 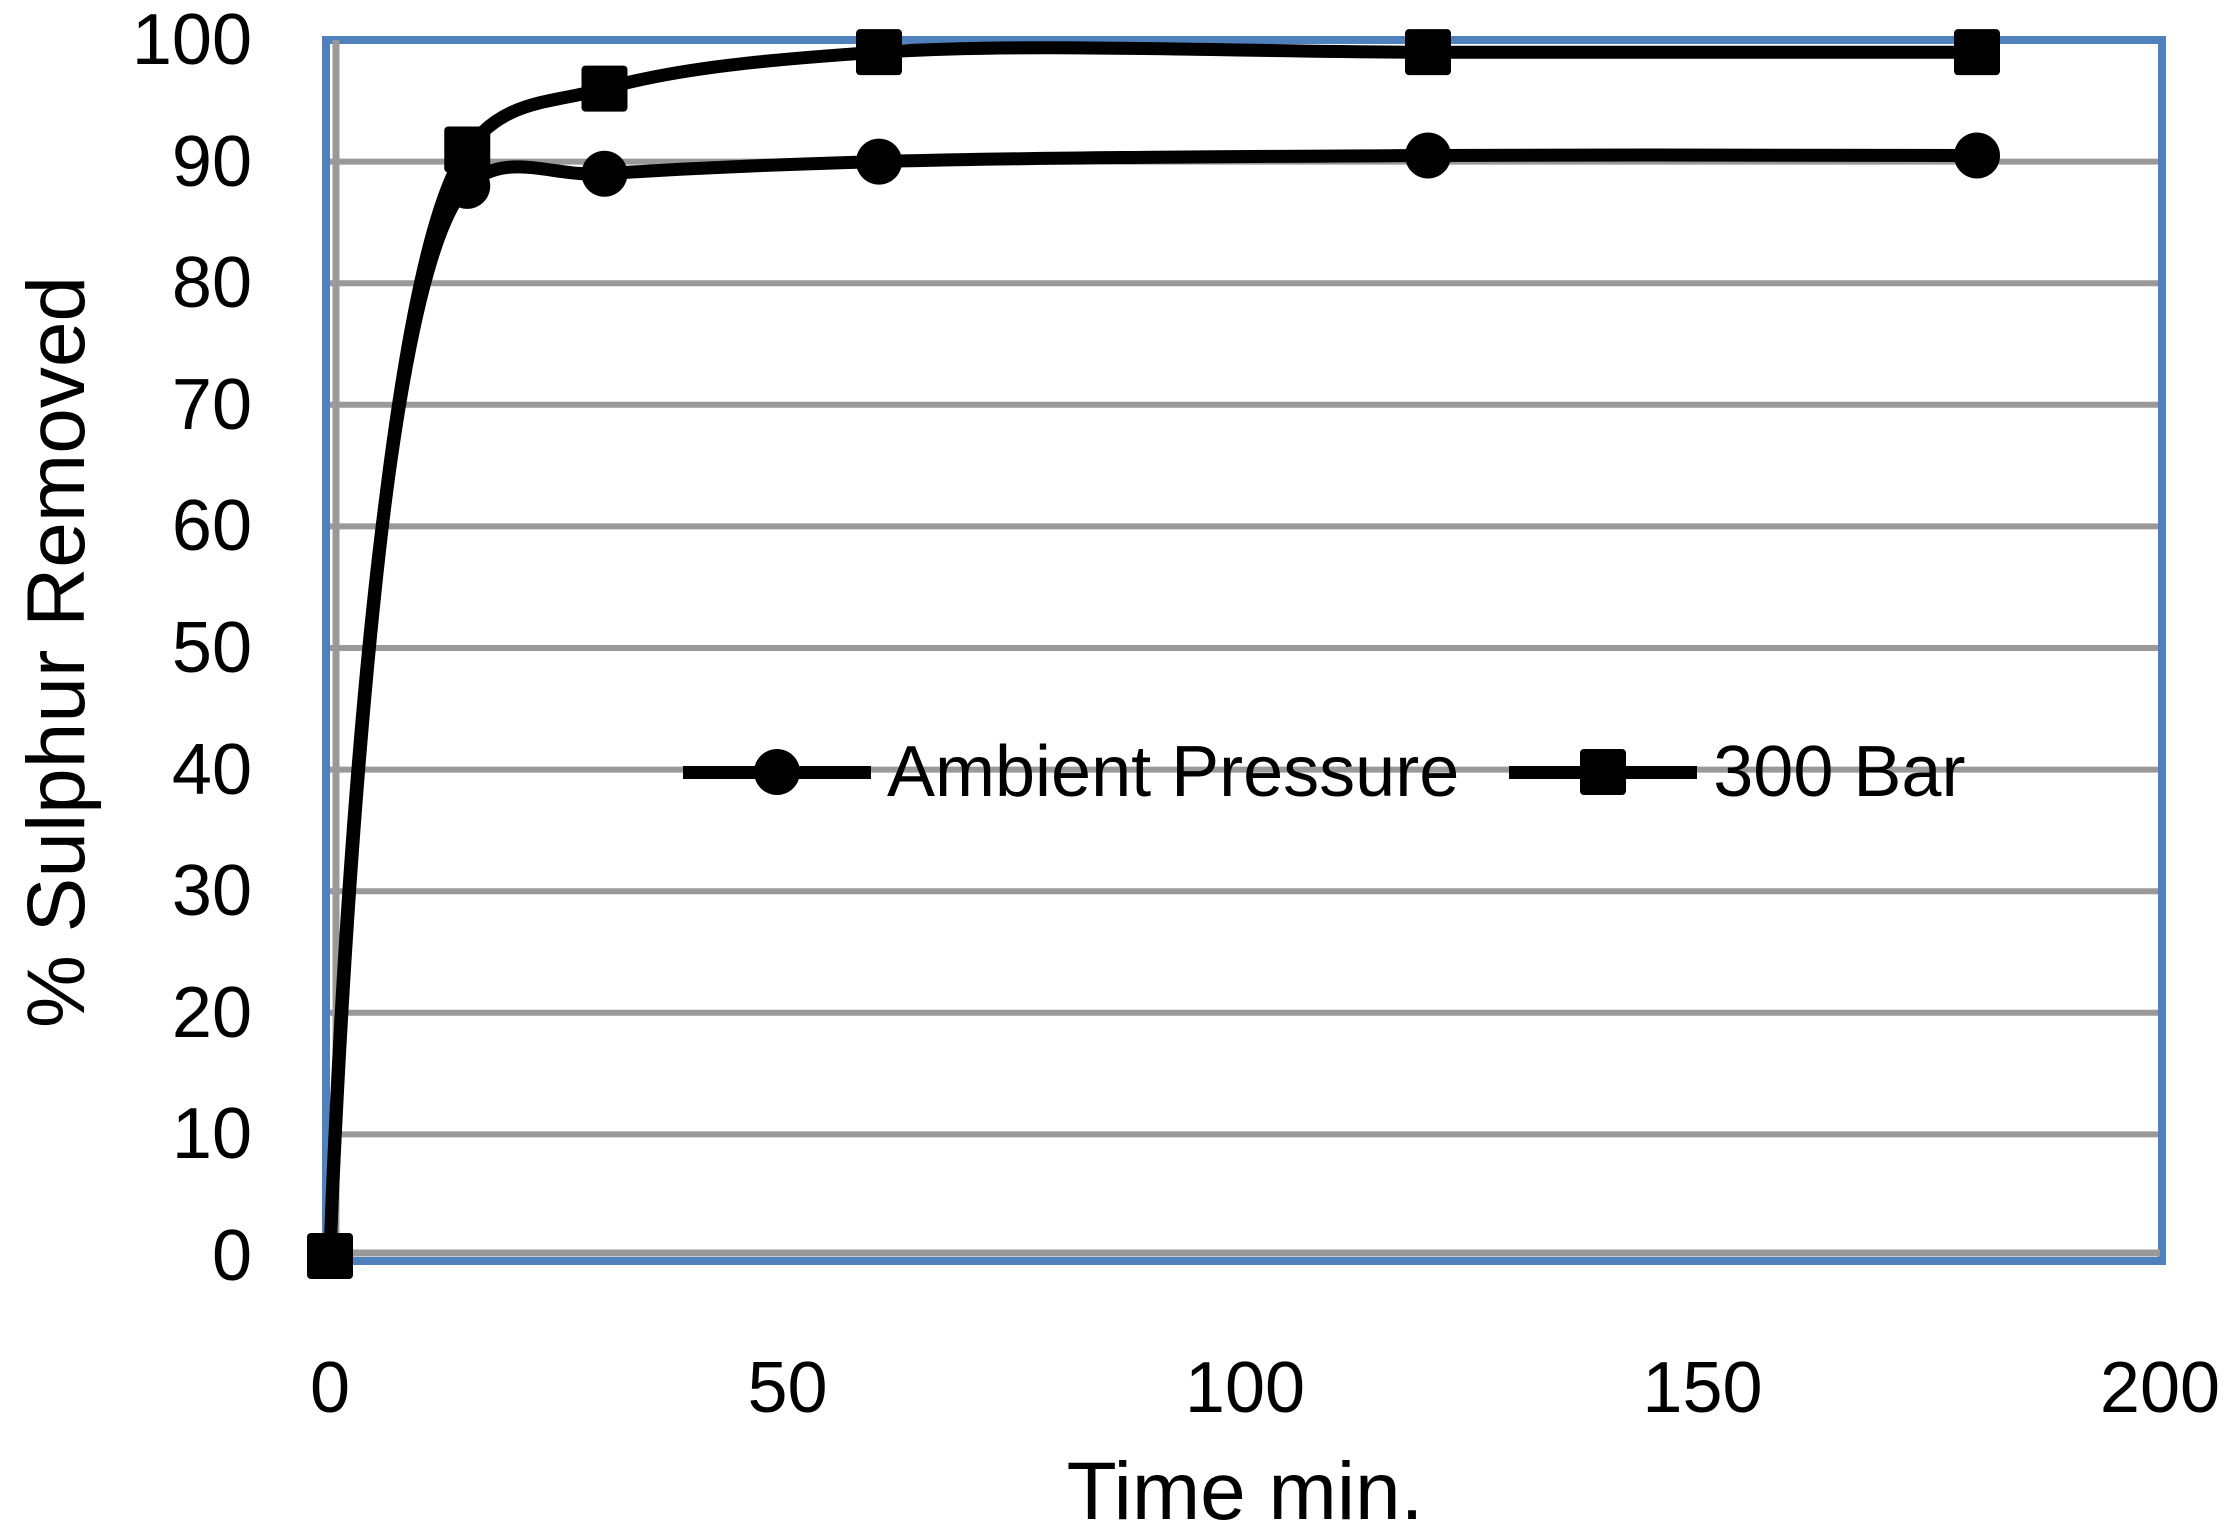 What do you see at coordinates (211, 526) in the screenshot?
I see `y-tick-label-60: 60` at bounding box center [211, 526].